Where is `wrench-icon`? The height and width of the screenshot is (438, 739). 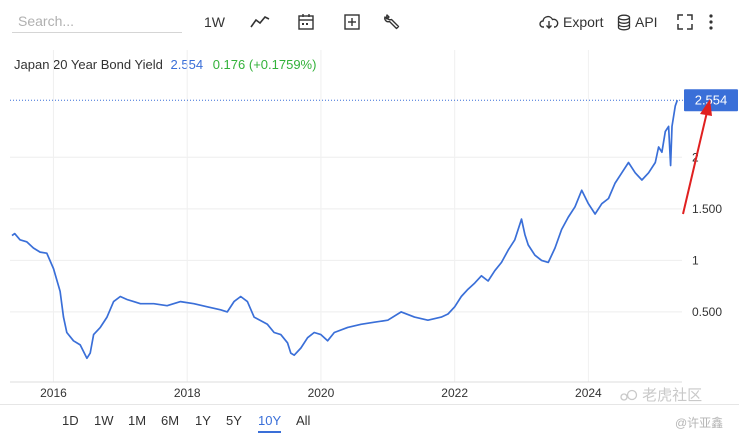
wrench-icon is located at coordinates (392, 22).